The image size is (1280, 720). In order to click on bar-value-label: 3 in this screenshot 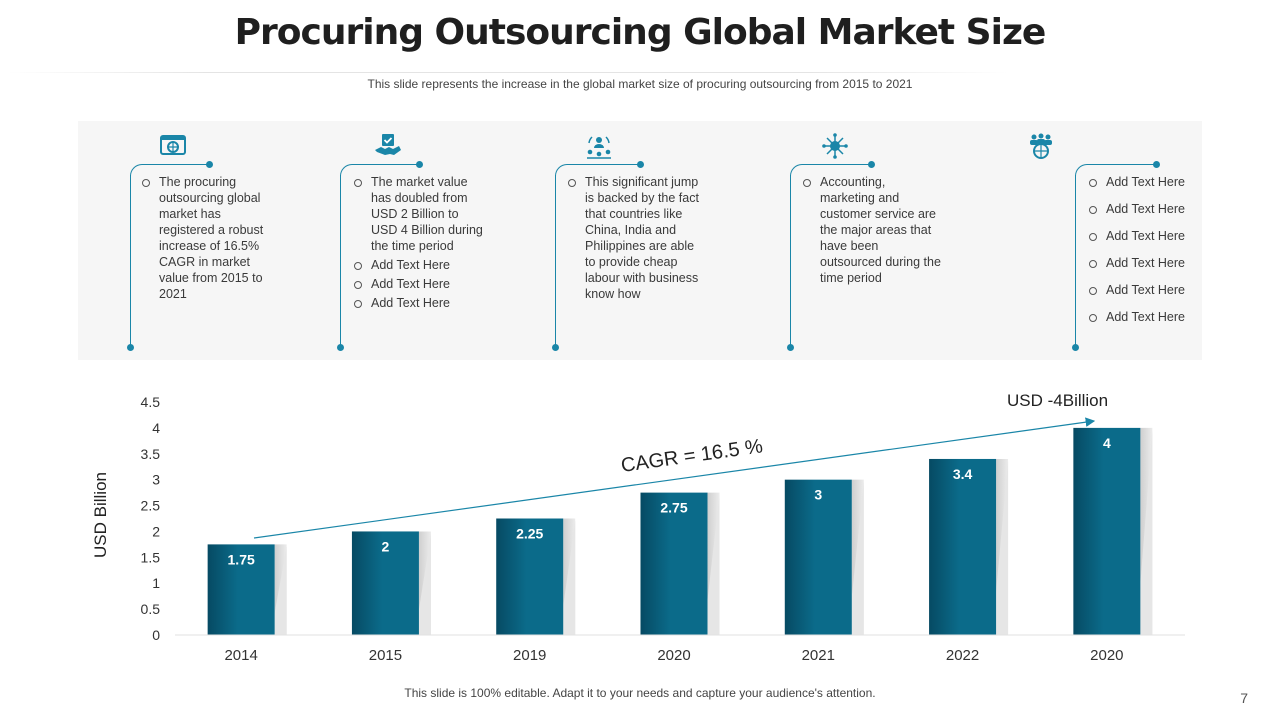, I will do `click(818, 495)`.